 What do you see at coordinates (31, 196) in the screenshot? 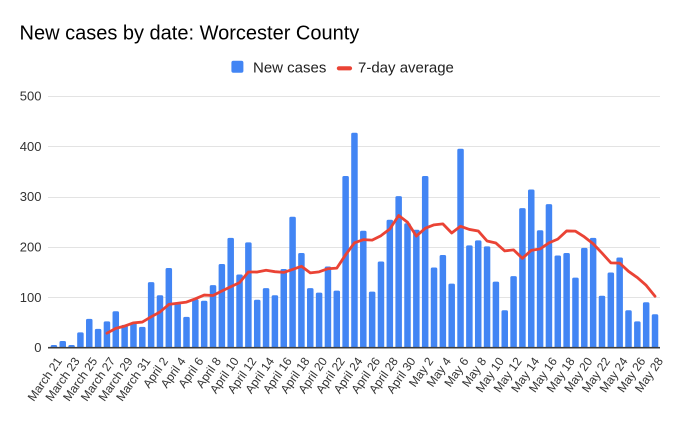
I see `svg-text: 300` at bounding box center [31, 196].